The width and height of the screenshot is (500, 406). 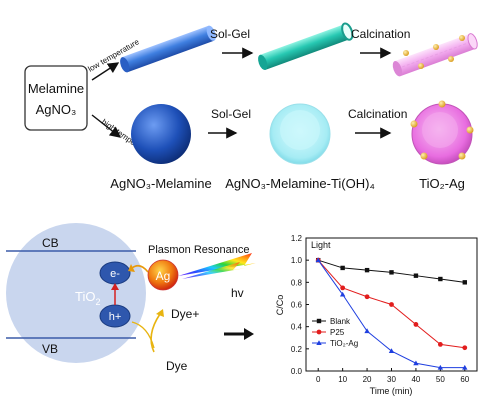 What do you see at coordinates (297, 371) in the screenshot?
I see `y-tick-label-0: 0.0` at bounding box center [297, 371].